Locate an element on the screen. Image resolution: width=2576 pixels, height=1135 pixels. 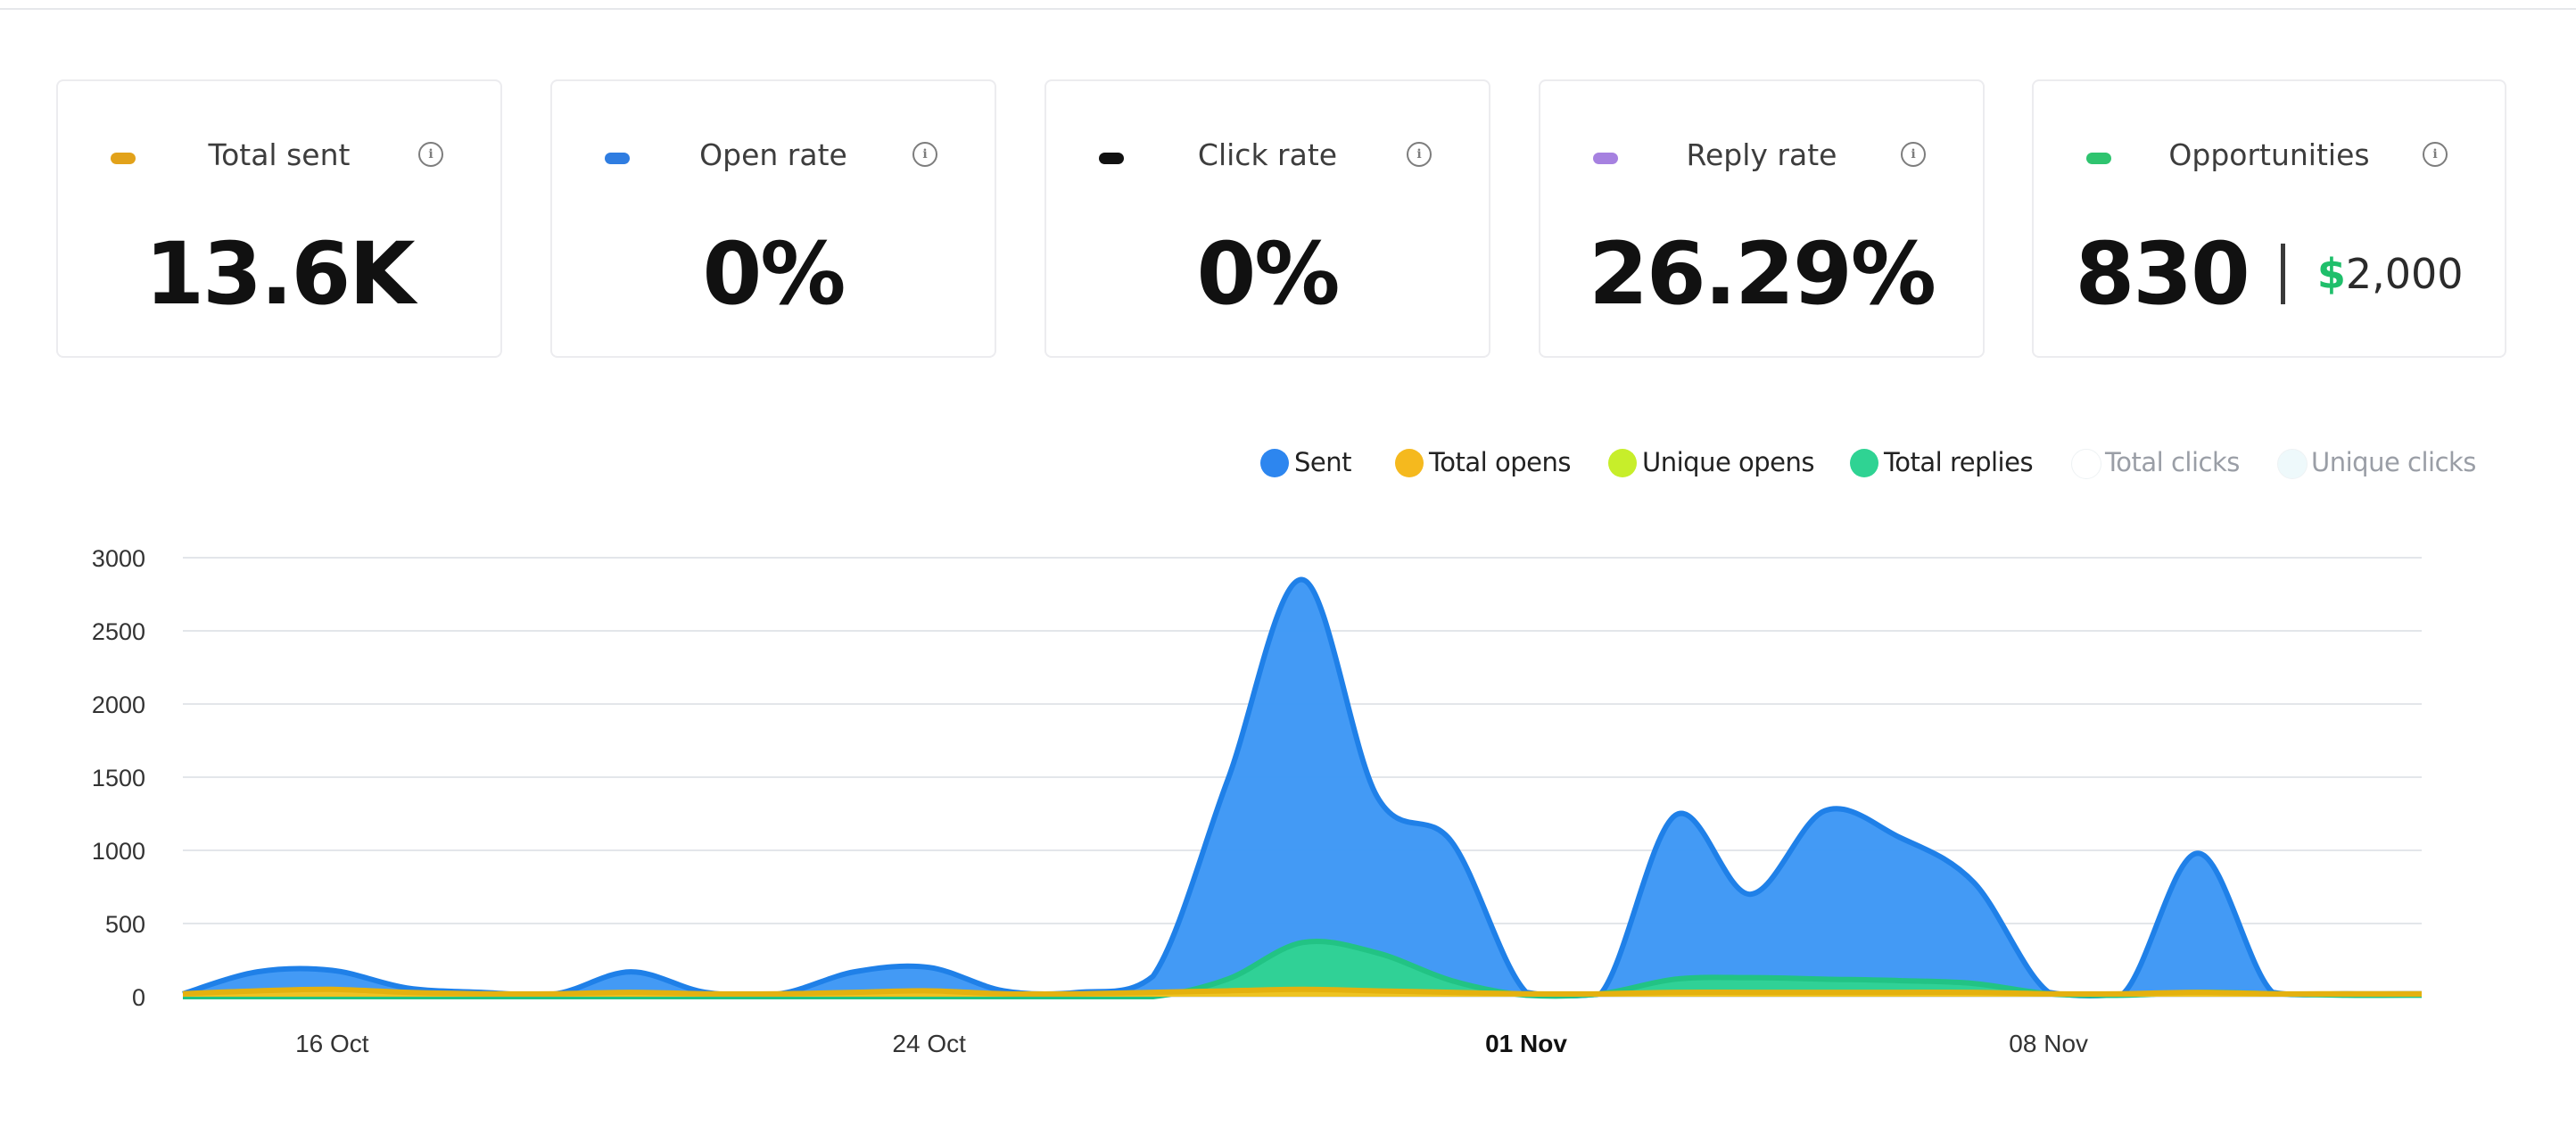
top-divider is located at coordinates (1288, 9).